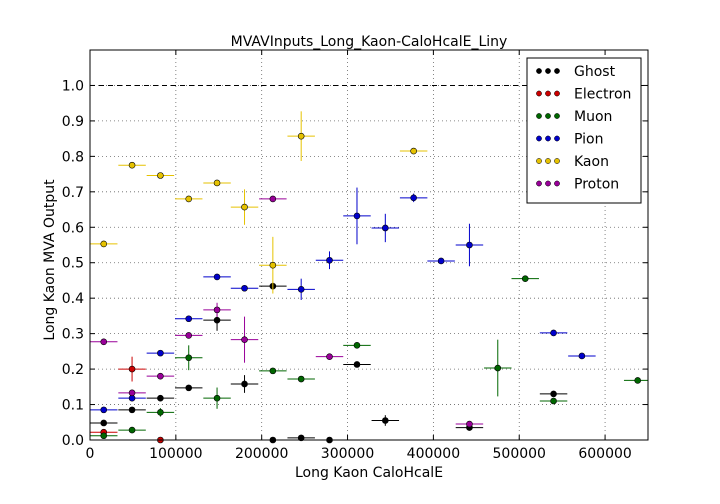 This screenshot has width=720, height=504. What do you see at coordinates (602, 95) in the screenshot?
I see `legend-label-electron: Electron` at bounding box center [602, 95].